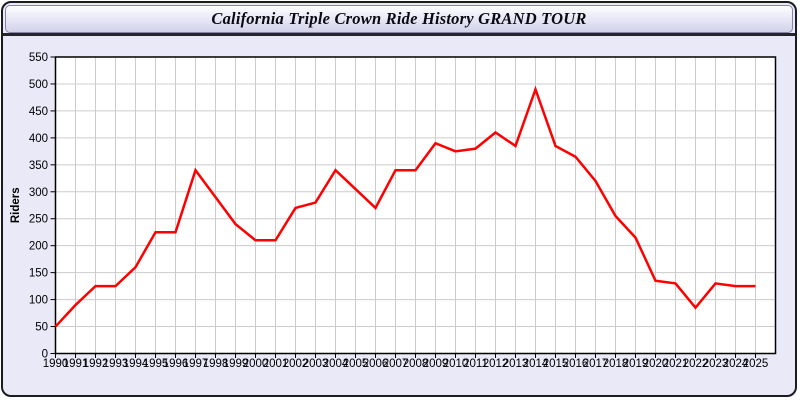  What do you see at coordinates (596, 364) in the screenshot?
I see `x-tick-label: 2017` at bounding box center [596, 364].